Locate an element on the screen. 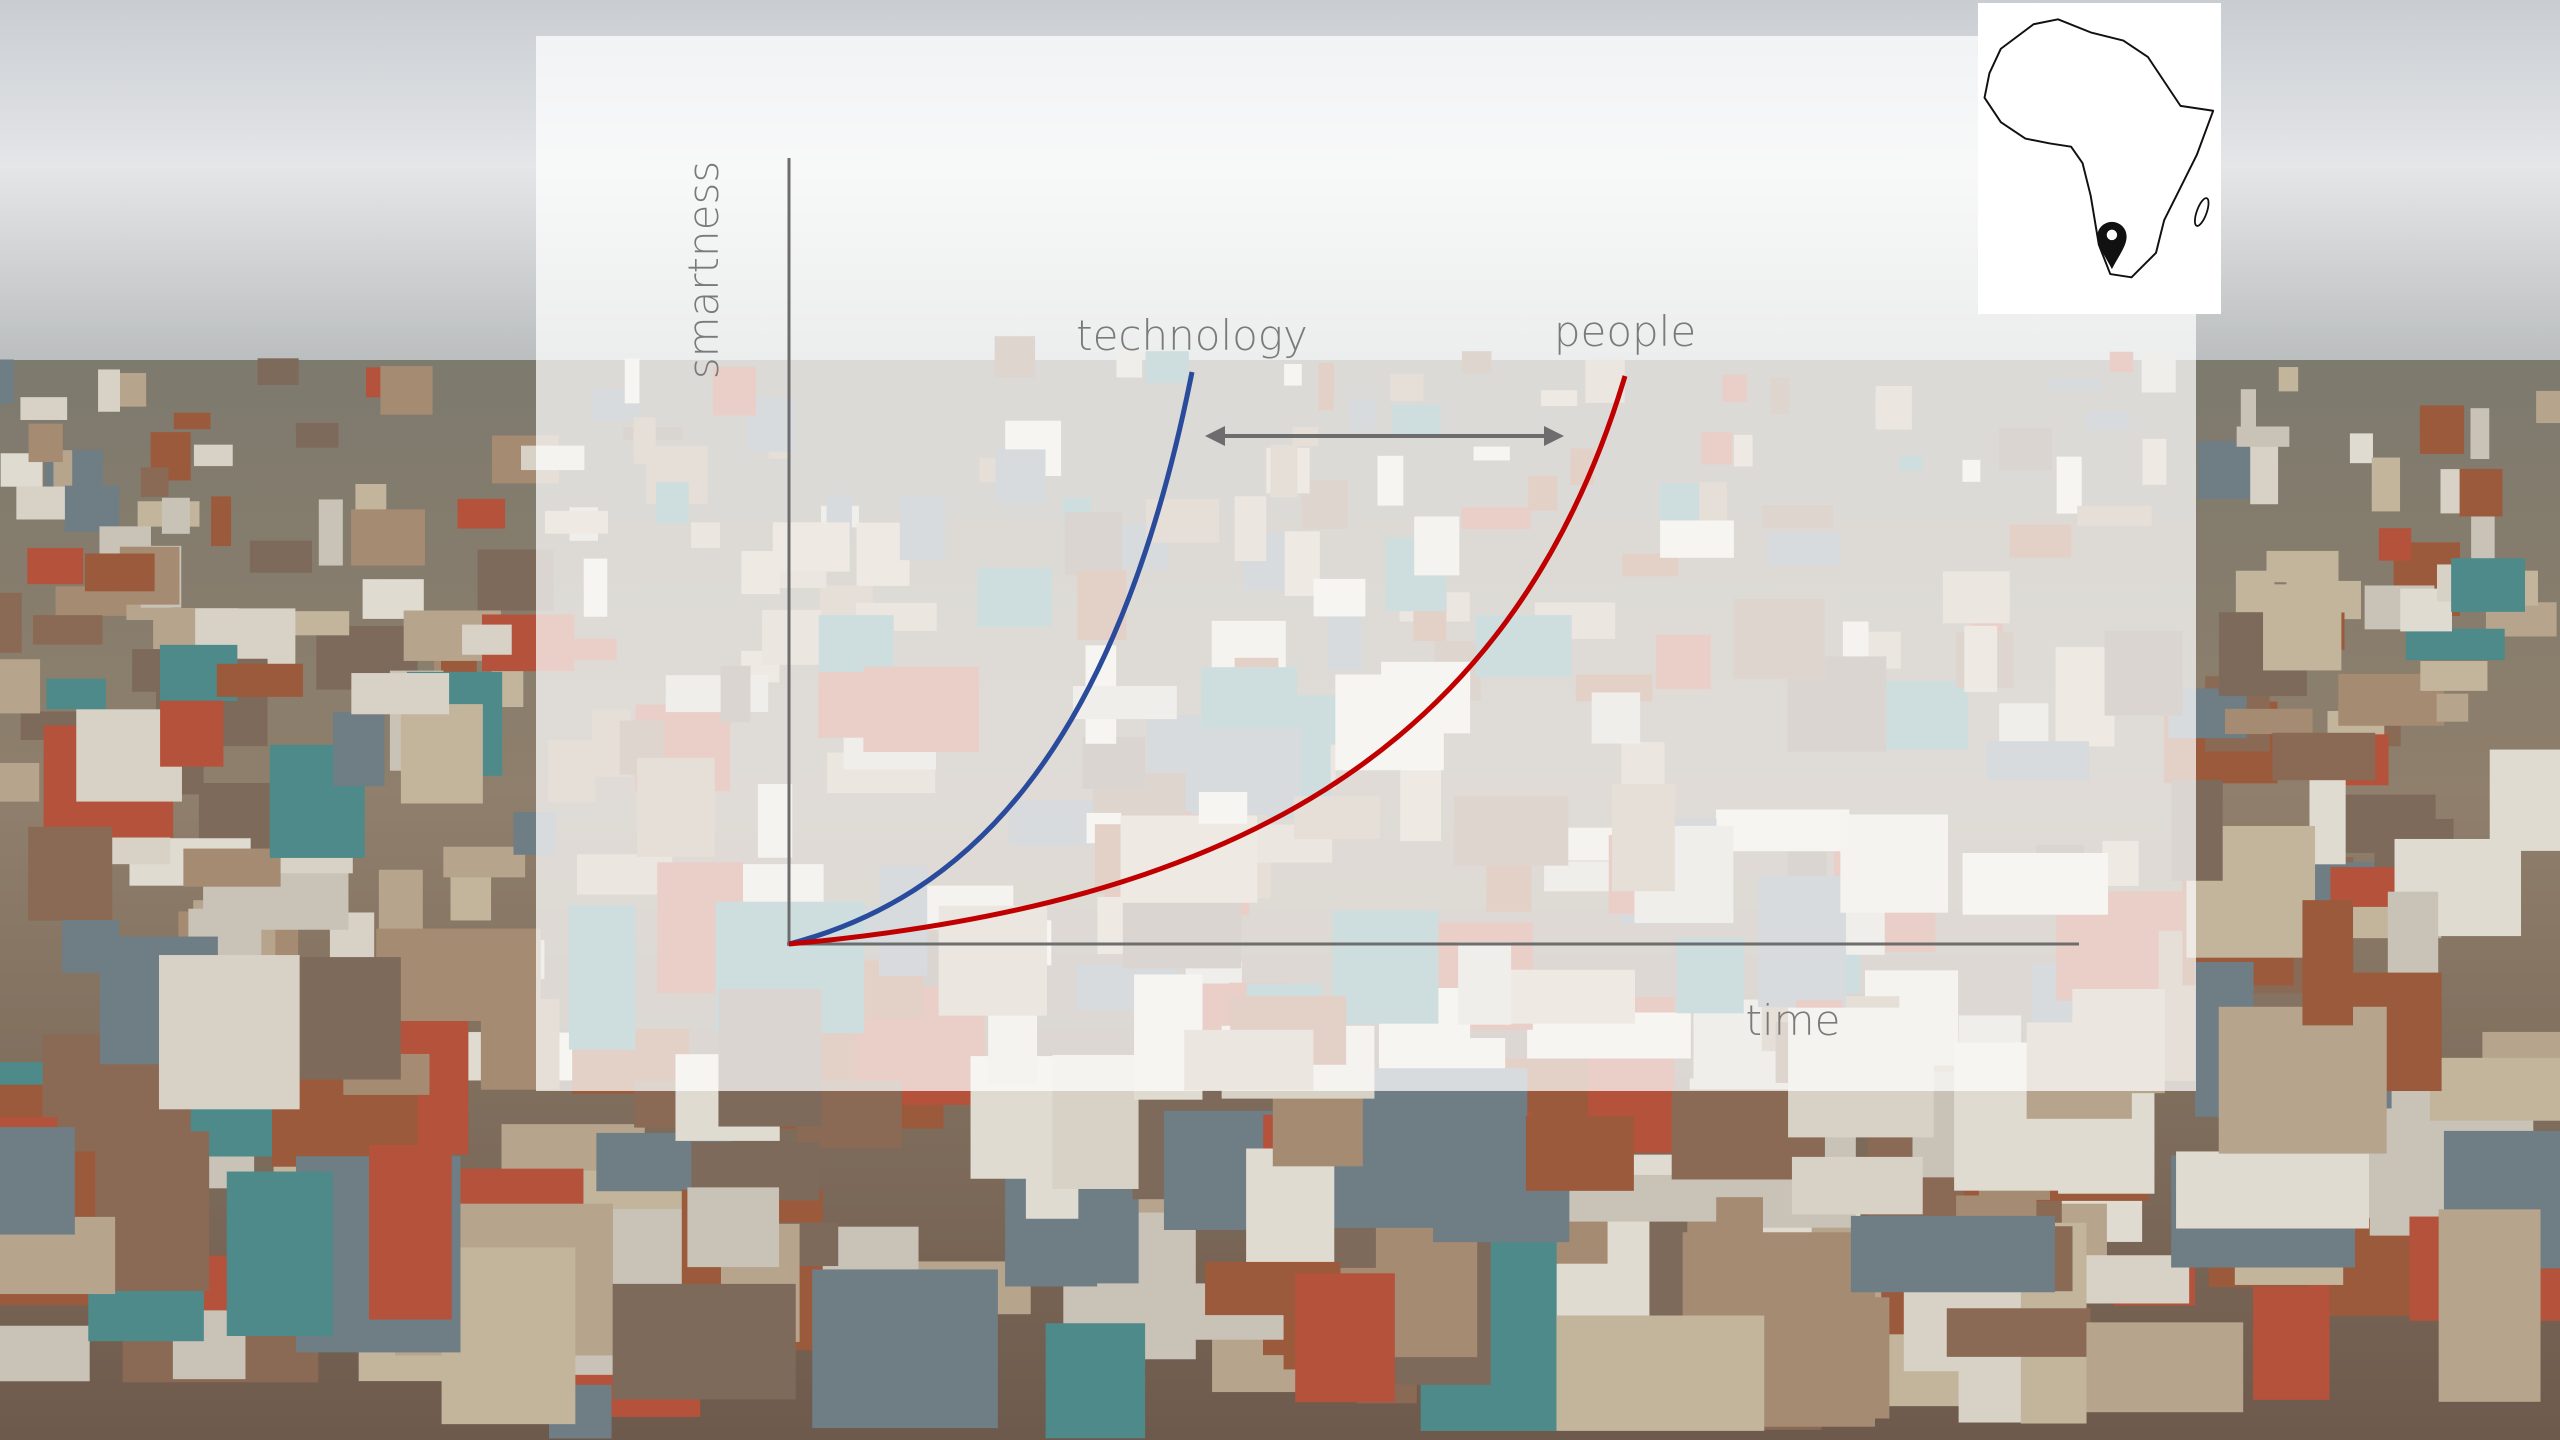  map-inset is located at coordinates (2099, 158).